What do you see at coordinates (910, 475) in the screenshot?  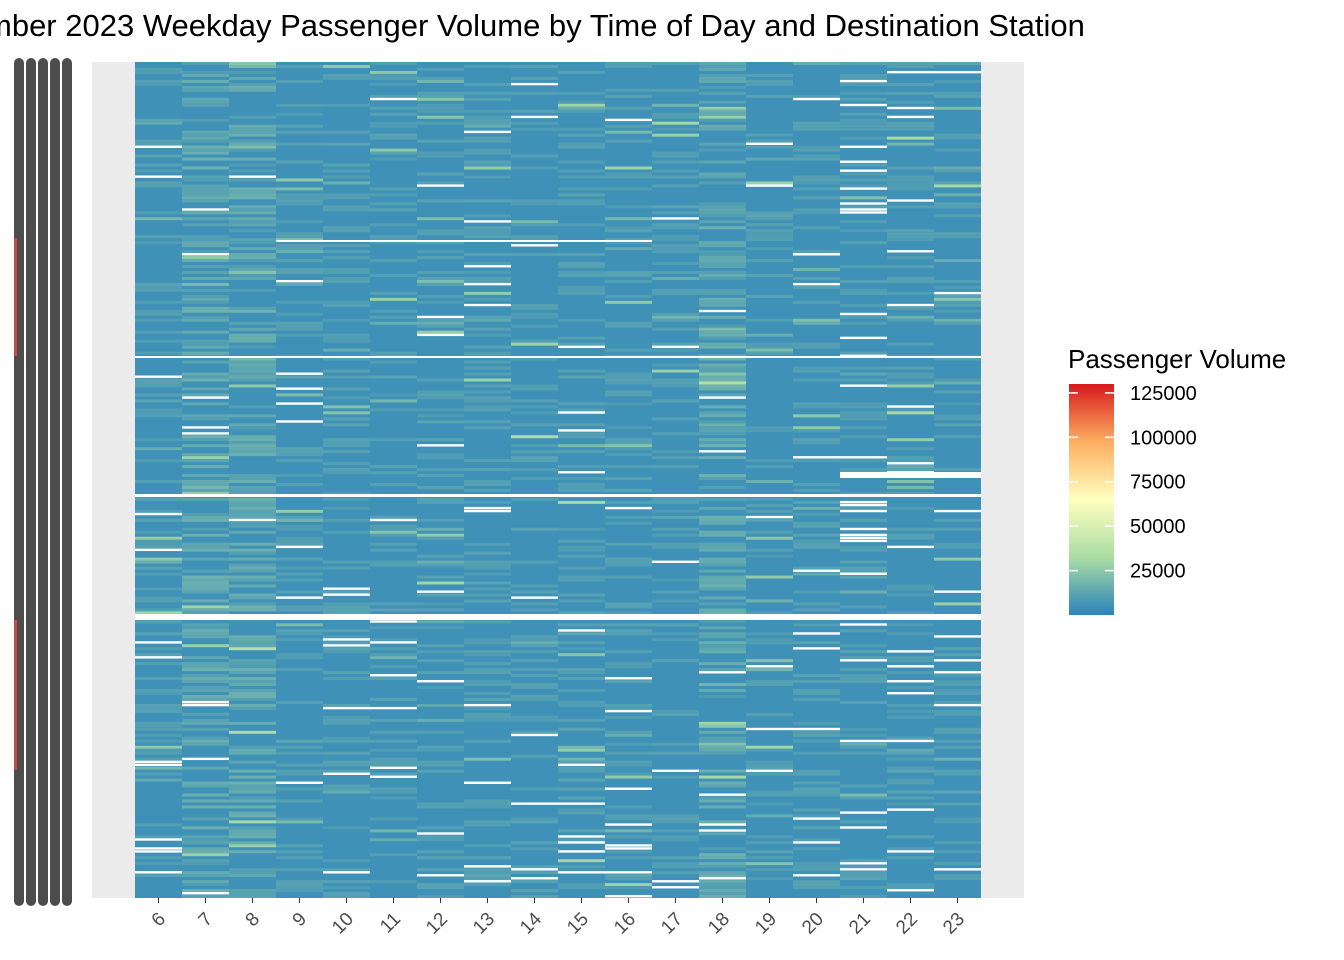 I see `heatmap-missing-cell` at bounding box center [910, 475].